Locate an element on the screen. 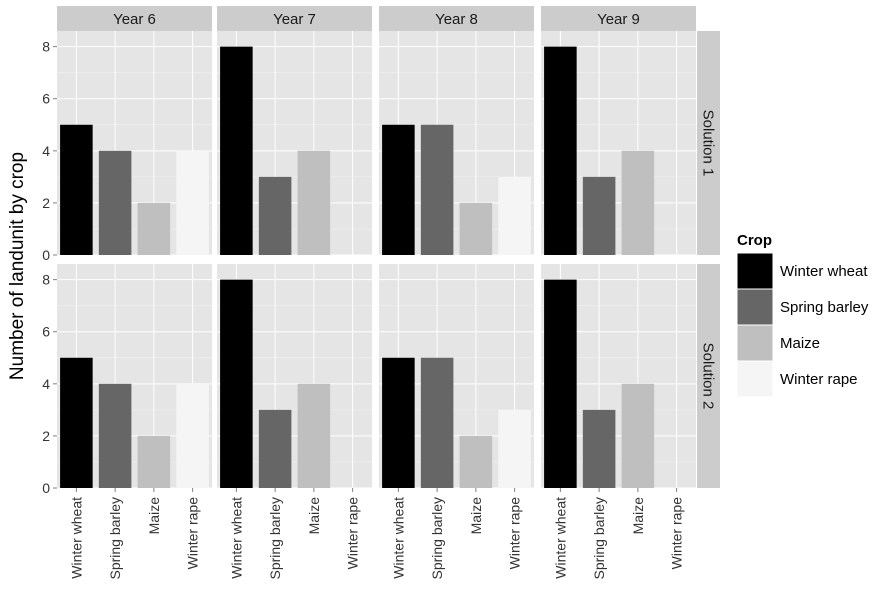  strip-label-year-8: Year 8 is located at coordinates (456, 19).